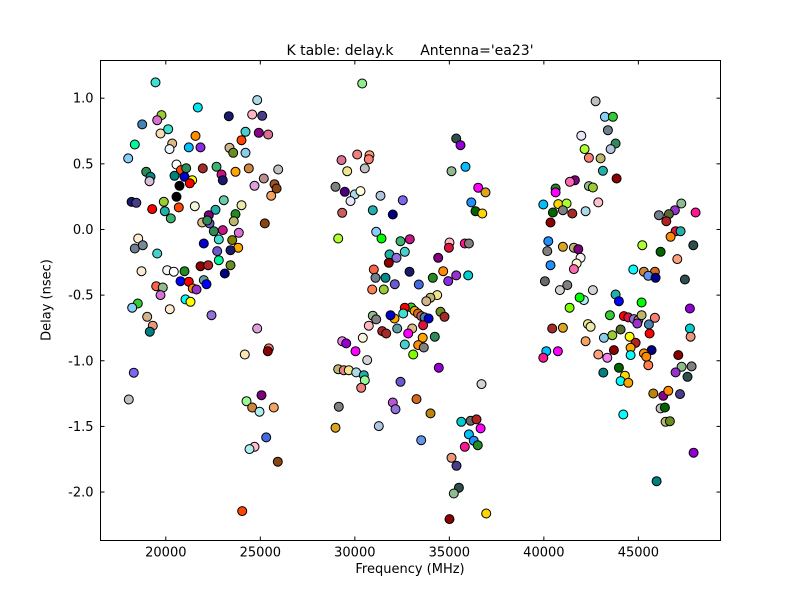 The width and height of the screenshot is (800, 600). Describe the element at coordinates (80, 361) in the screenshot. I see `y-tick-label: -1.0` at that location.